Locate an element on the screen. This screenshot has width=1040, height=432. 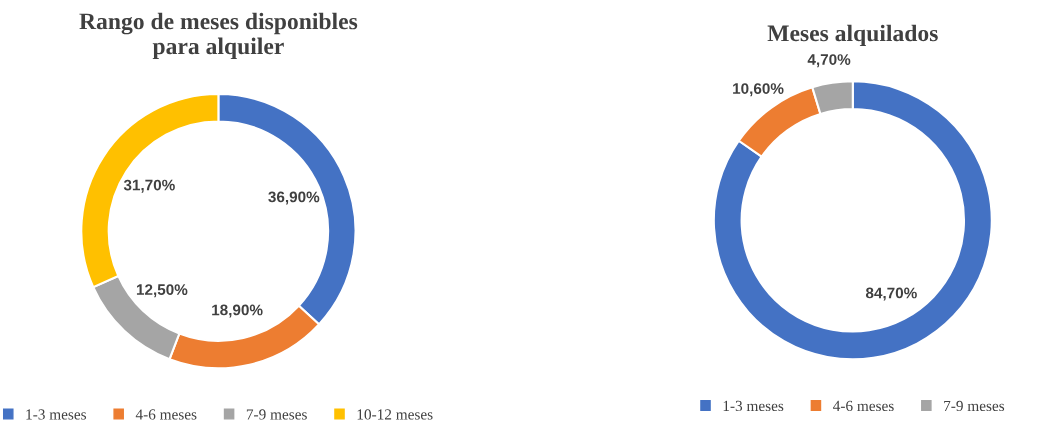
data-label: 31,70% is located at coordinates (149, 186).